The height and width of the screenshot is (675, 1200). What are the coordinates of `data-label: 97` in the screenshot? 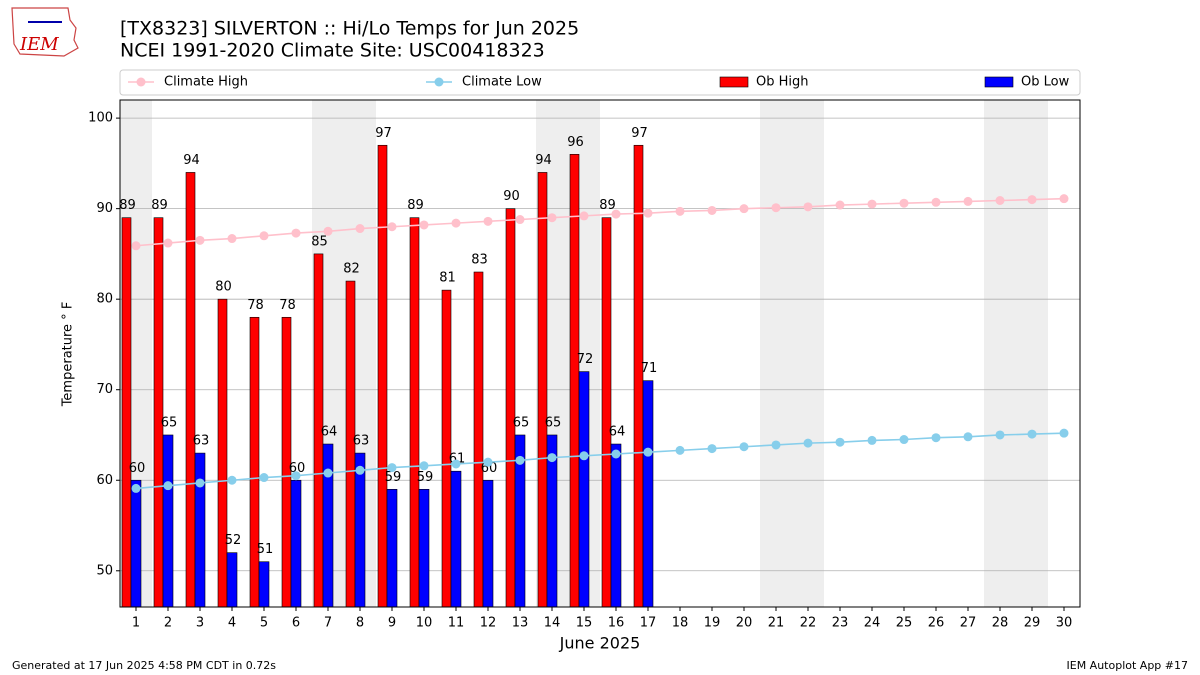 It's located at (639, 133).